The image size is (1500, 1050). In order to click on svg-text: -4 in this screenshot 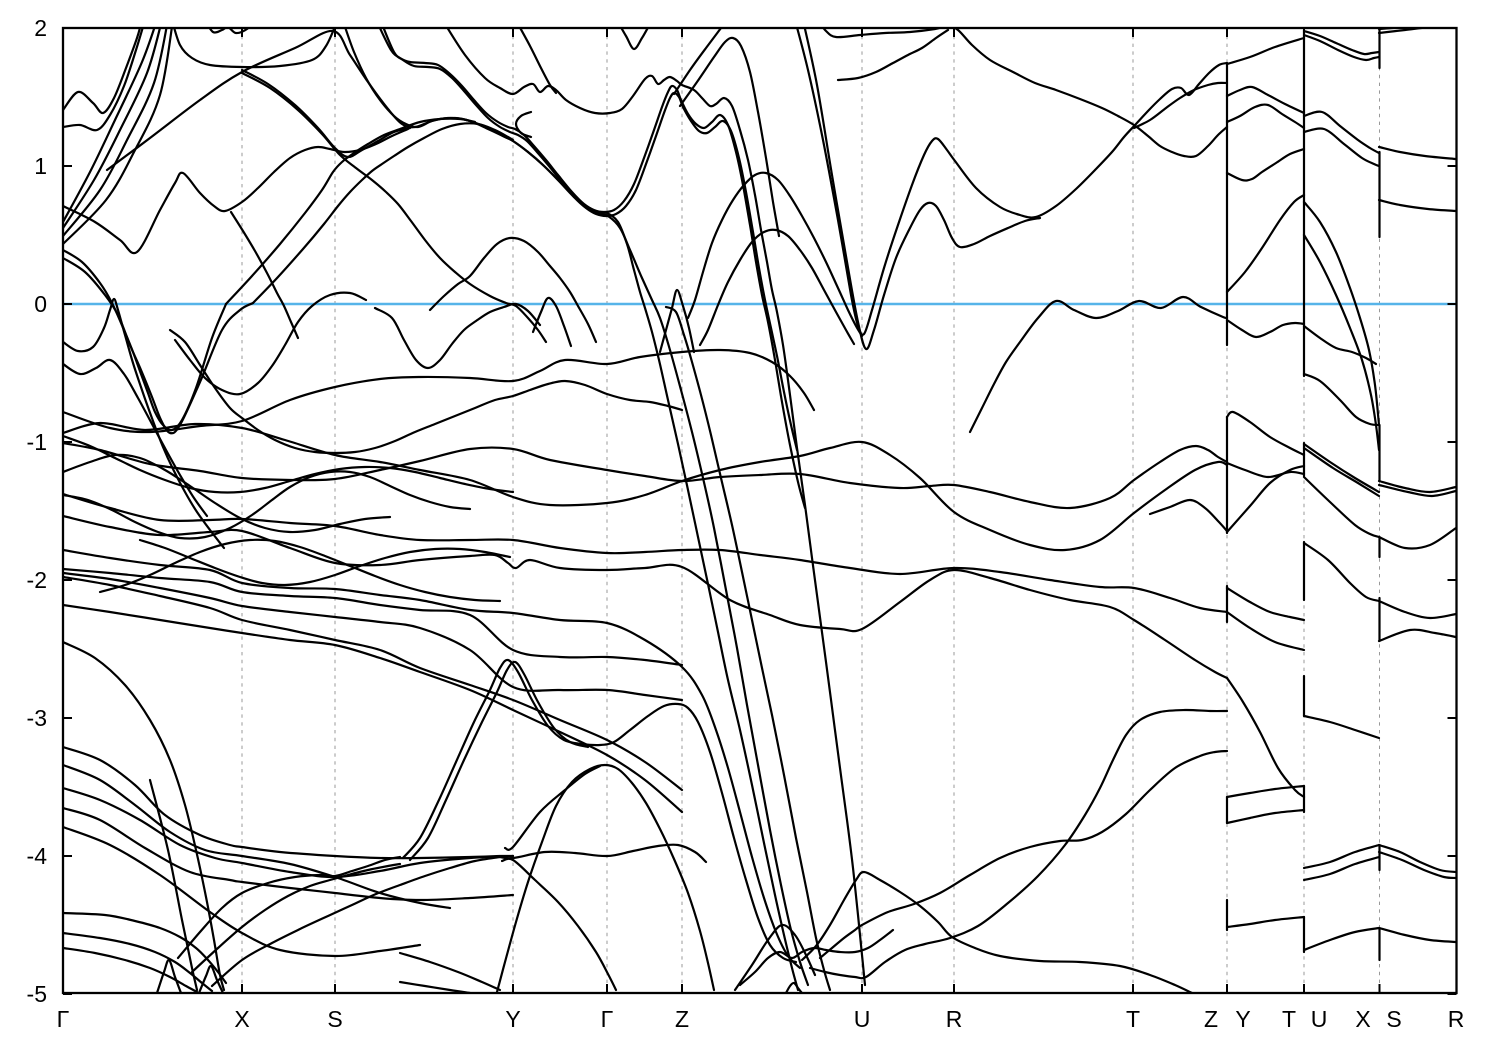, I will do `click(37, 856)`.